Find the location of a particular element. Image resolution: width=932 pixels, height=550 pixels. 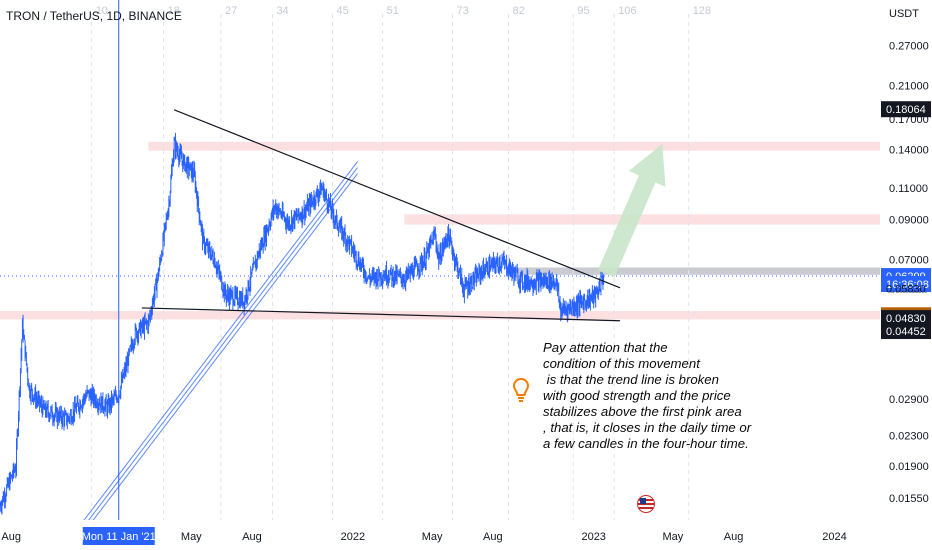

note-line: with good strength and the price is located at coordinates (637, 395).